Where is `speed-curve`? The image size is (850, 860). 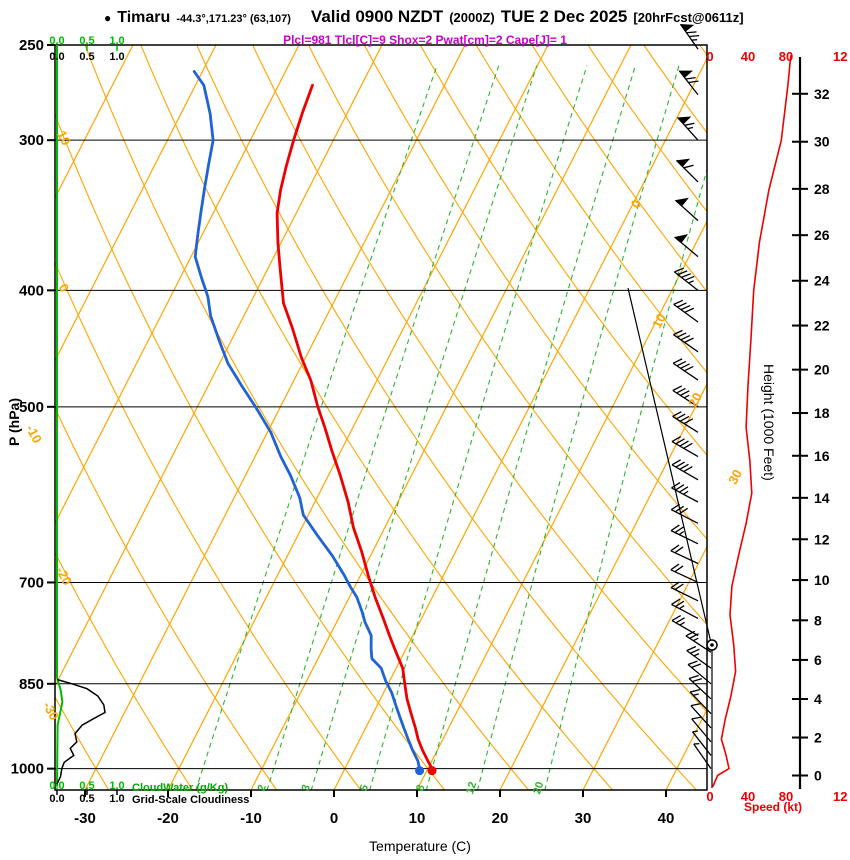
speed-curve is located at coordinates (752, 421).